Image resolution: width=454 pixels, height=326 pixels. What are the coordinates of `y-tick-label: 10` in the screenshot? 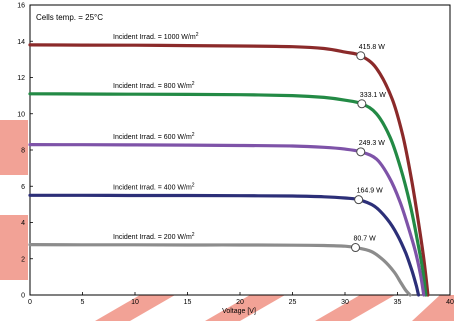 It's located at (21, 114).